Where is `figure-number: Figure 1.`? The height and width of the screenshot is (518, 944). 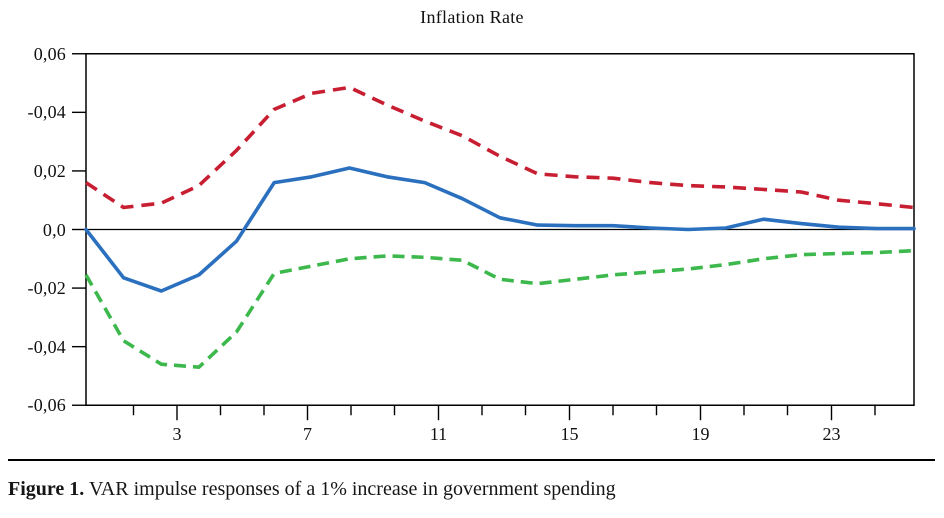 figure-number: Figure 1. is located at coordinates (46, 489).